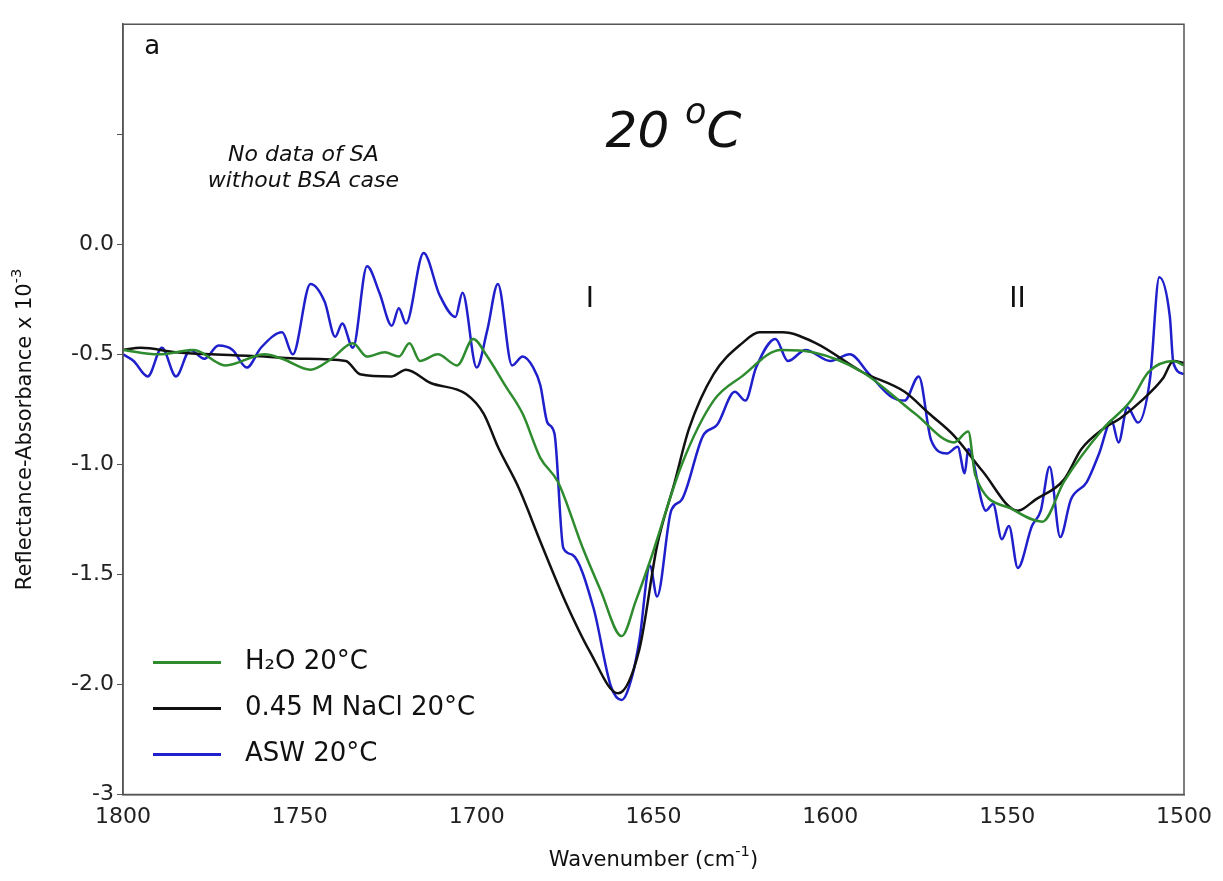 The width and height of the screenshot is (1223, 881). I want to click on y-tick-label: -2.0, so click(92, 683).